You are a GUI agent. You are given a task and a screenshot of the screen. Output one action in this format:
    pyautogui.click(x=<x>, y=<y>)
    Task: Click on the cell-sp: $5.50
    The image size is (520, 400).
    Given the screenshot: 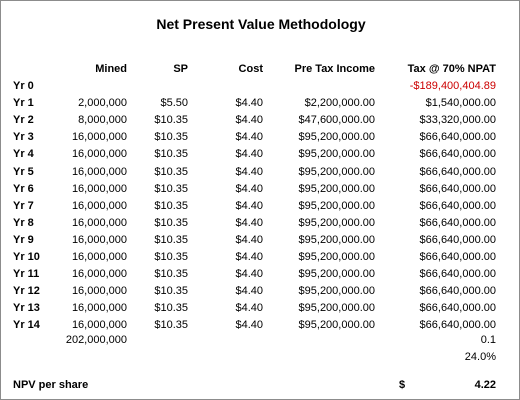 What is the action you would take?
    pyautogui.click(x=174, y=103)
    